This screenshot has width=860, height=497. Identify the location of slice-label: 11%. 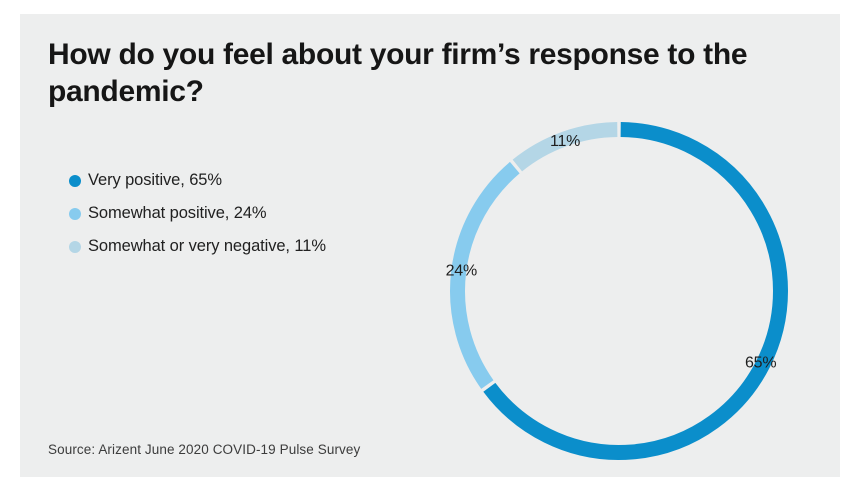
(565, 141).